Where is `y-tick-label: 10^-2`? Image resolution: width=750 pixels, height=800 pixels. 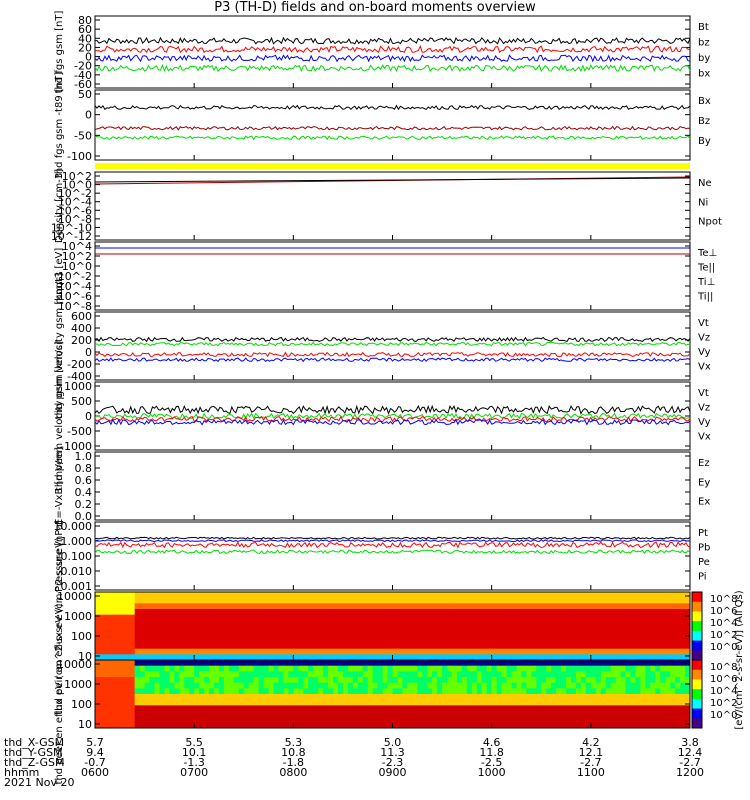
y-tick-label: 10^-2 is located at coordinates (75, 276).